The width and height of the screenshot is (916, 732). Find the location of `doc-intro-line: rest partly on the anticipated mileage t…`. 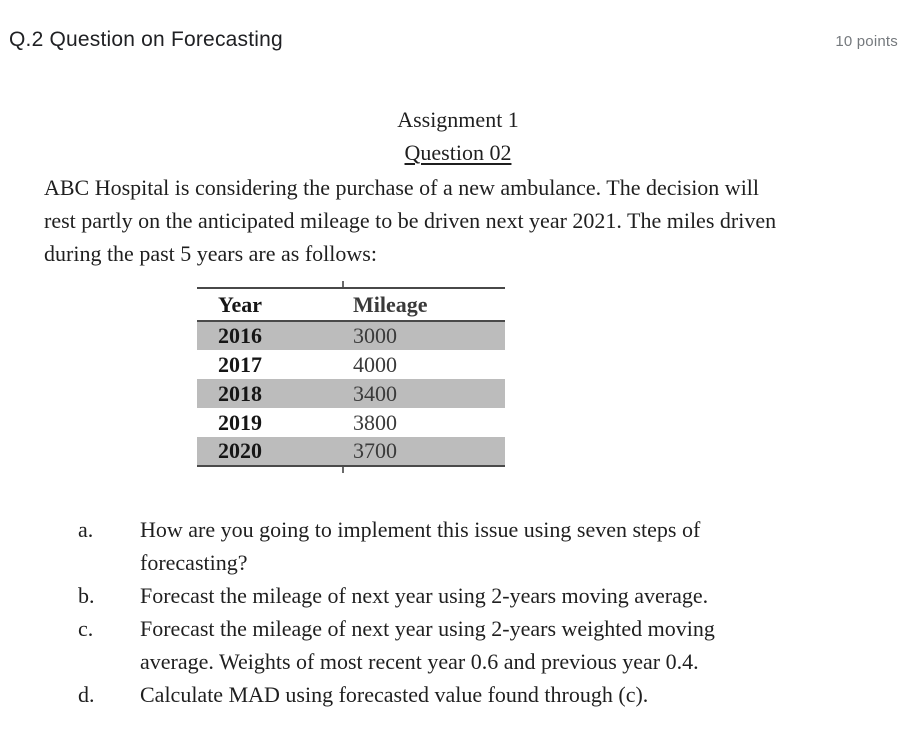

doc-intro-line: rest partly on the anticipated mileage t… is located at coordinates (410, 220).